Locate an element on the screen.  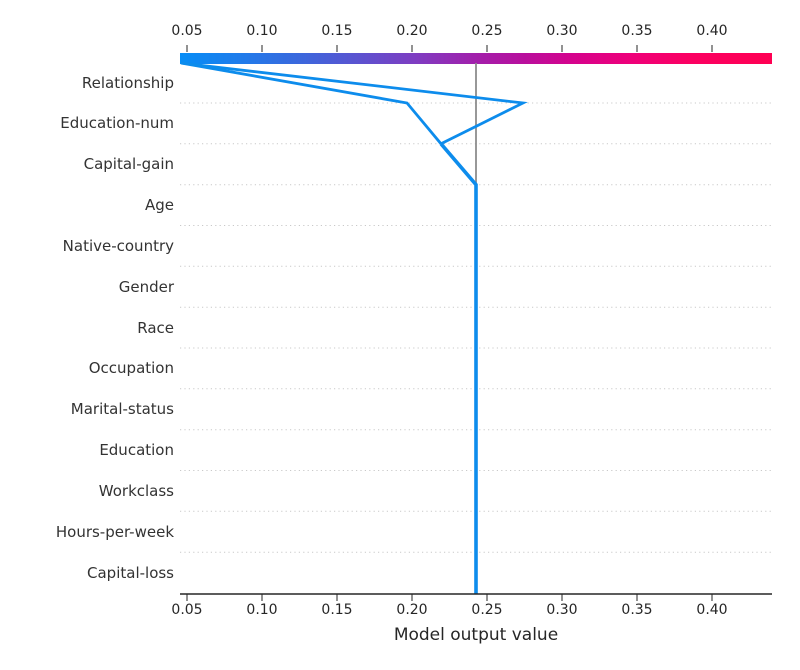
feature-label-education-num: Education-num is located at coordinates (117, 123).